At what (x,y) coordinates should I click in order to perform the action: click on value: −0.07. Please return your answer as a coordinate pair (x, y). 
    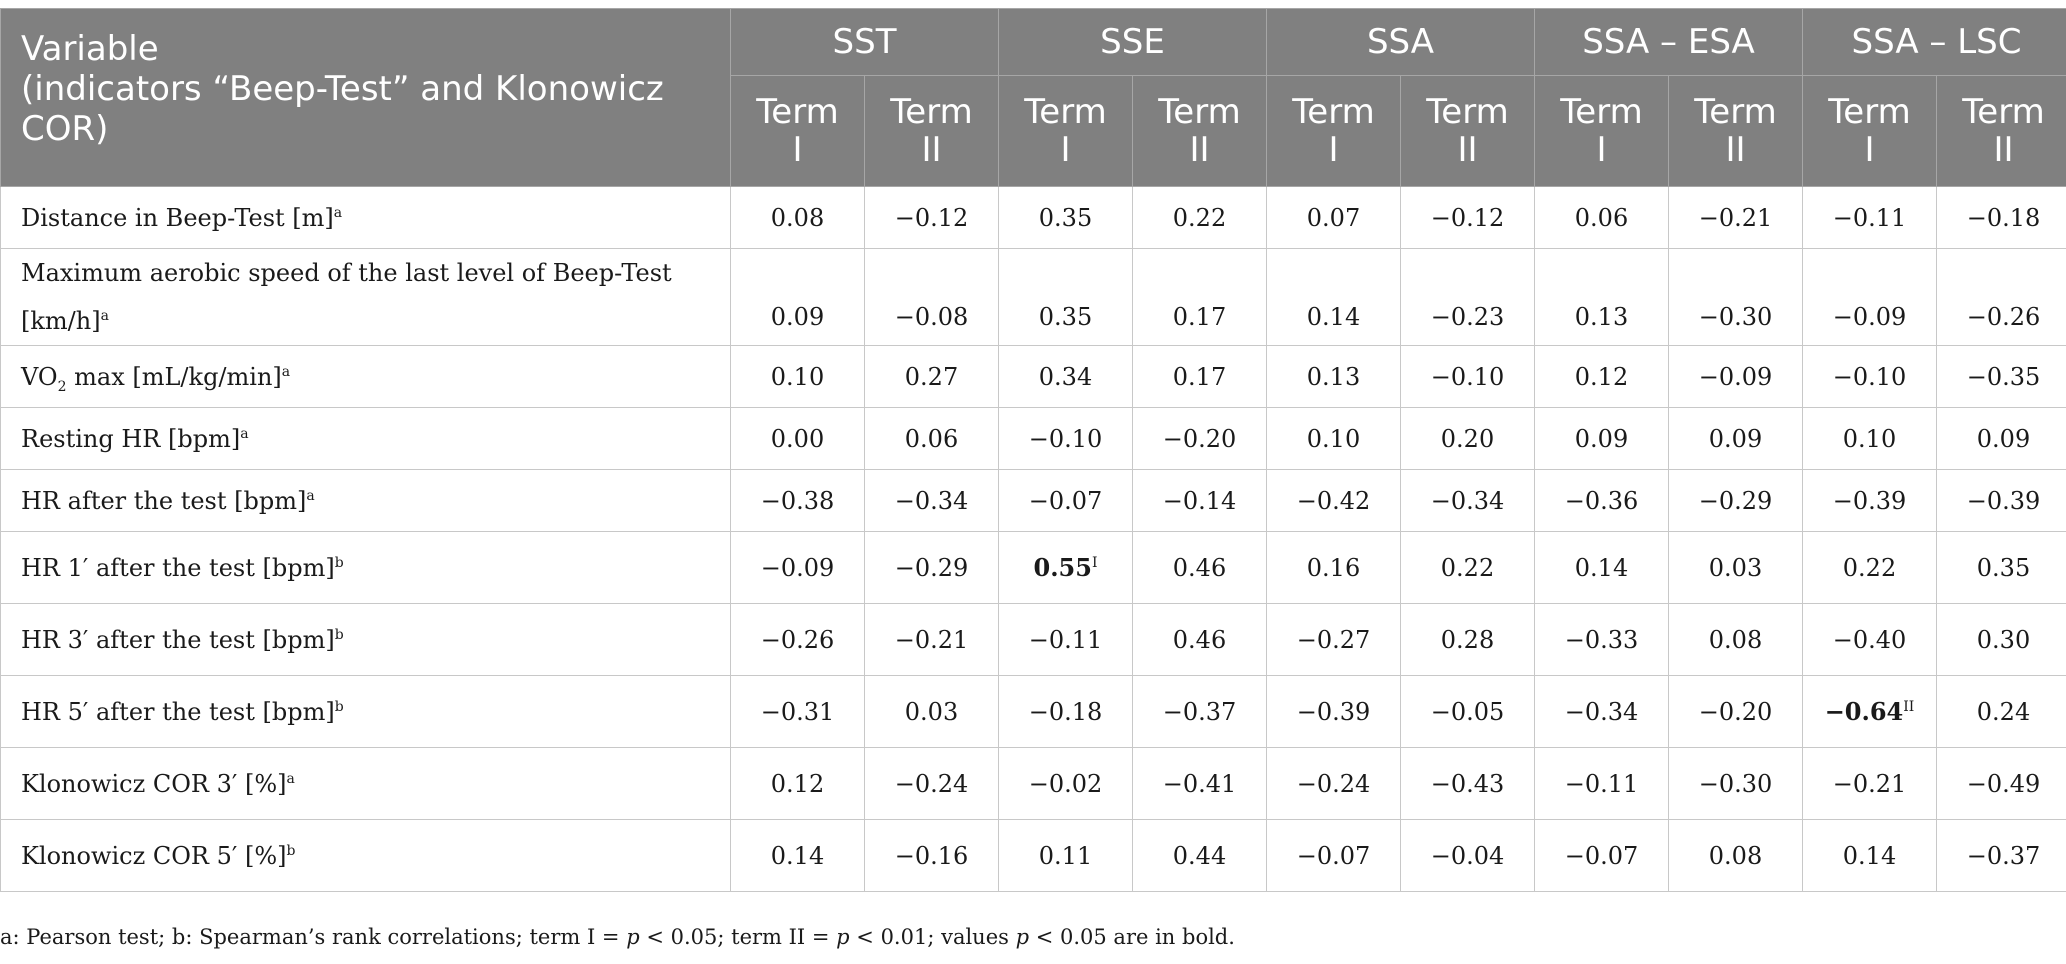
    Looking at the image, I should click on (1601, 855).